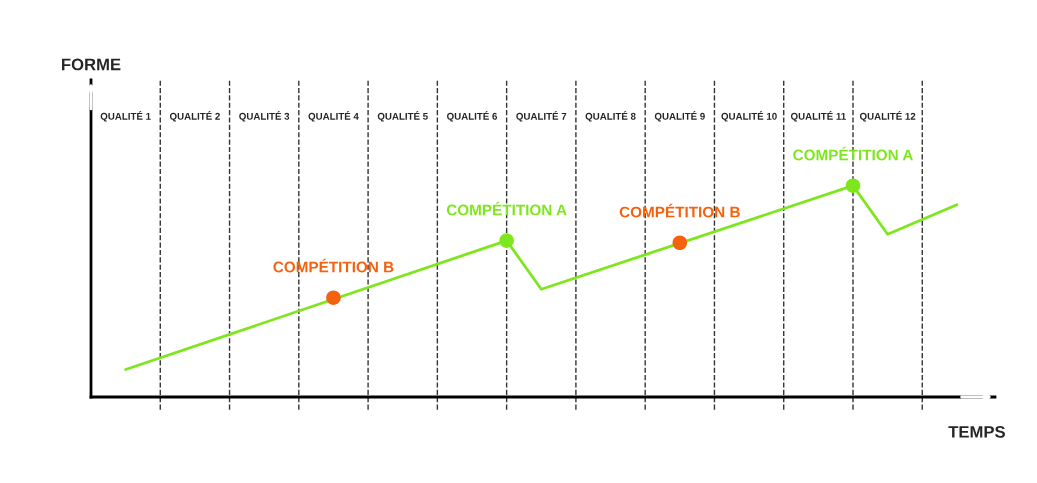 Image resolution: width=1037 pixels, height=483 pixels. I want to click on x-tick-label: QUALITÉ 10, so click(749, 116).